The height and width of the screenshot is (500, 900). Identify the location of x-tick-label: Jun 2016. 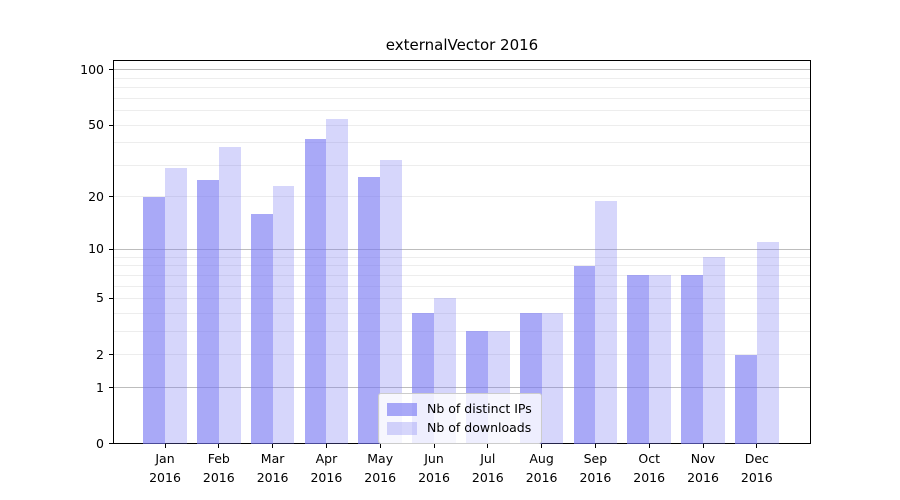
(434, 468).